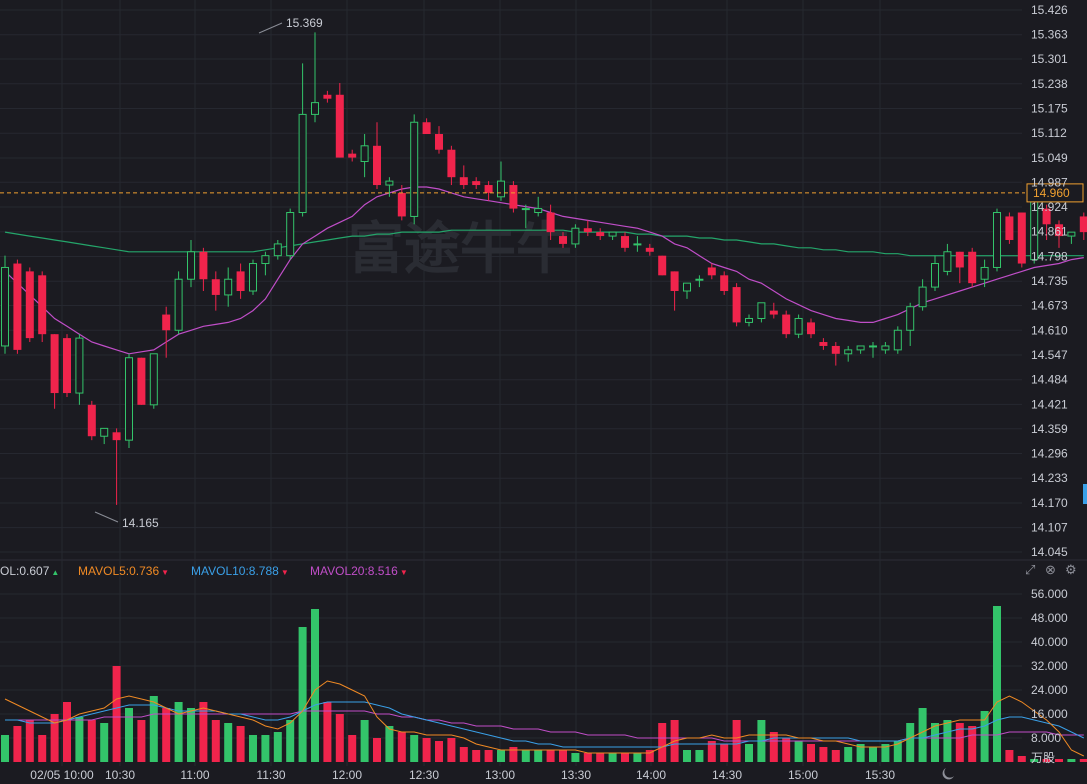  I want to click on time-tick-label: 02/05 10:00, so click(62, 775).